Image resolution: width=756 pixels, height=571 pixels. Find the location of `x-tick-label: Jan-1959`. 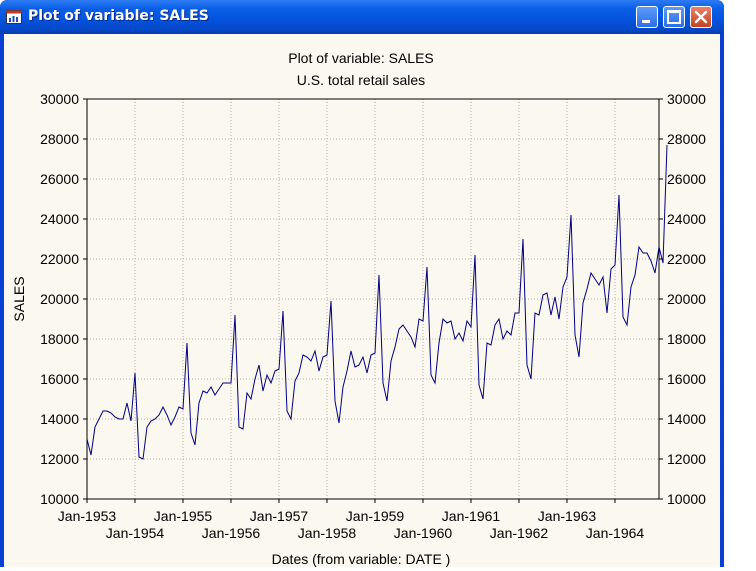

x-tick-label: Jan-1959 is located at coordinates (375, 516).